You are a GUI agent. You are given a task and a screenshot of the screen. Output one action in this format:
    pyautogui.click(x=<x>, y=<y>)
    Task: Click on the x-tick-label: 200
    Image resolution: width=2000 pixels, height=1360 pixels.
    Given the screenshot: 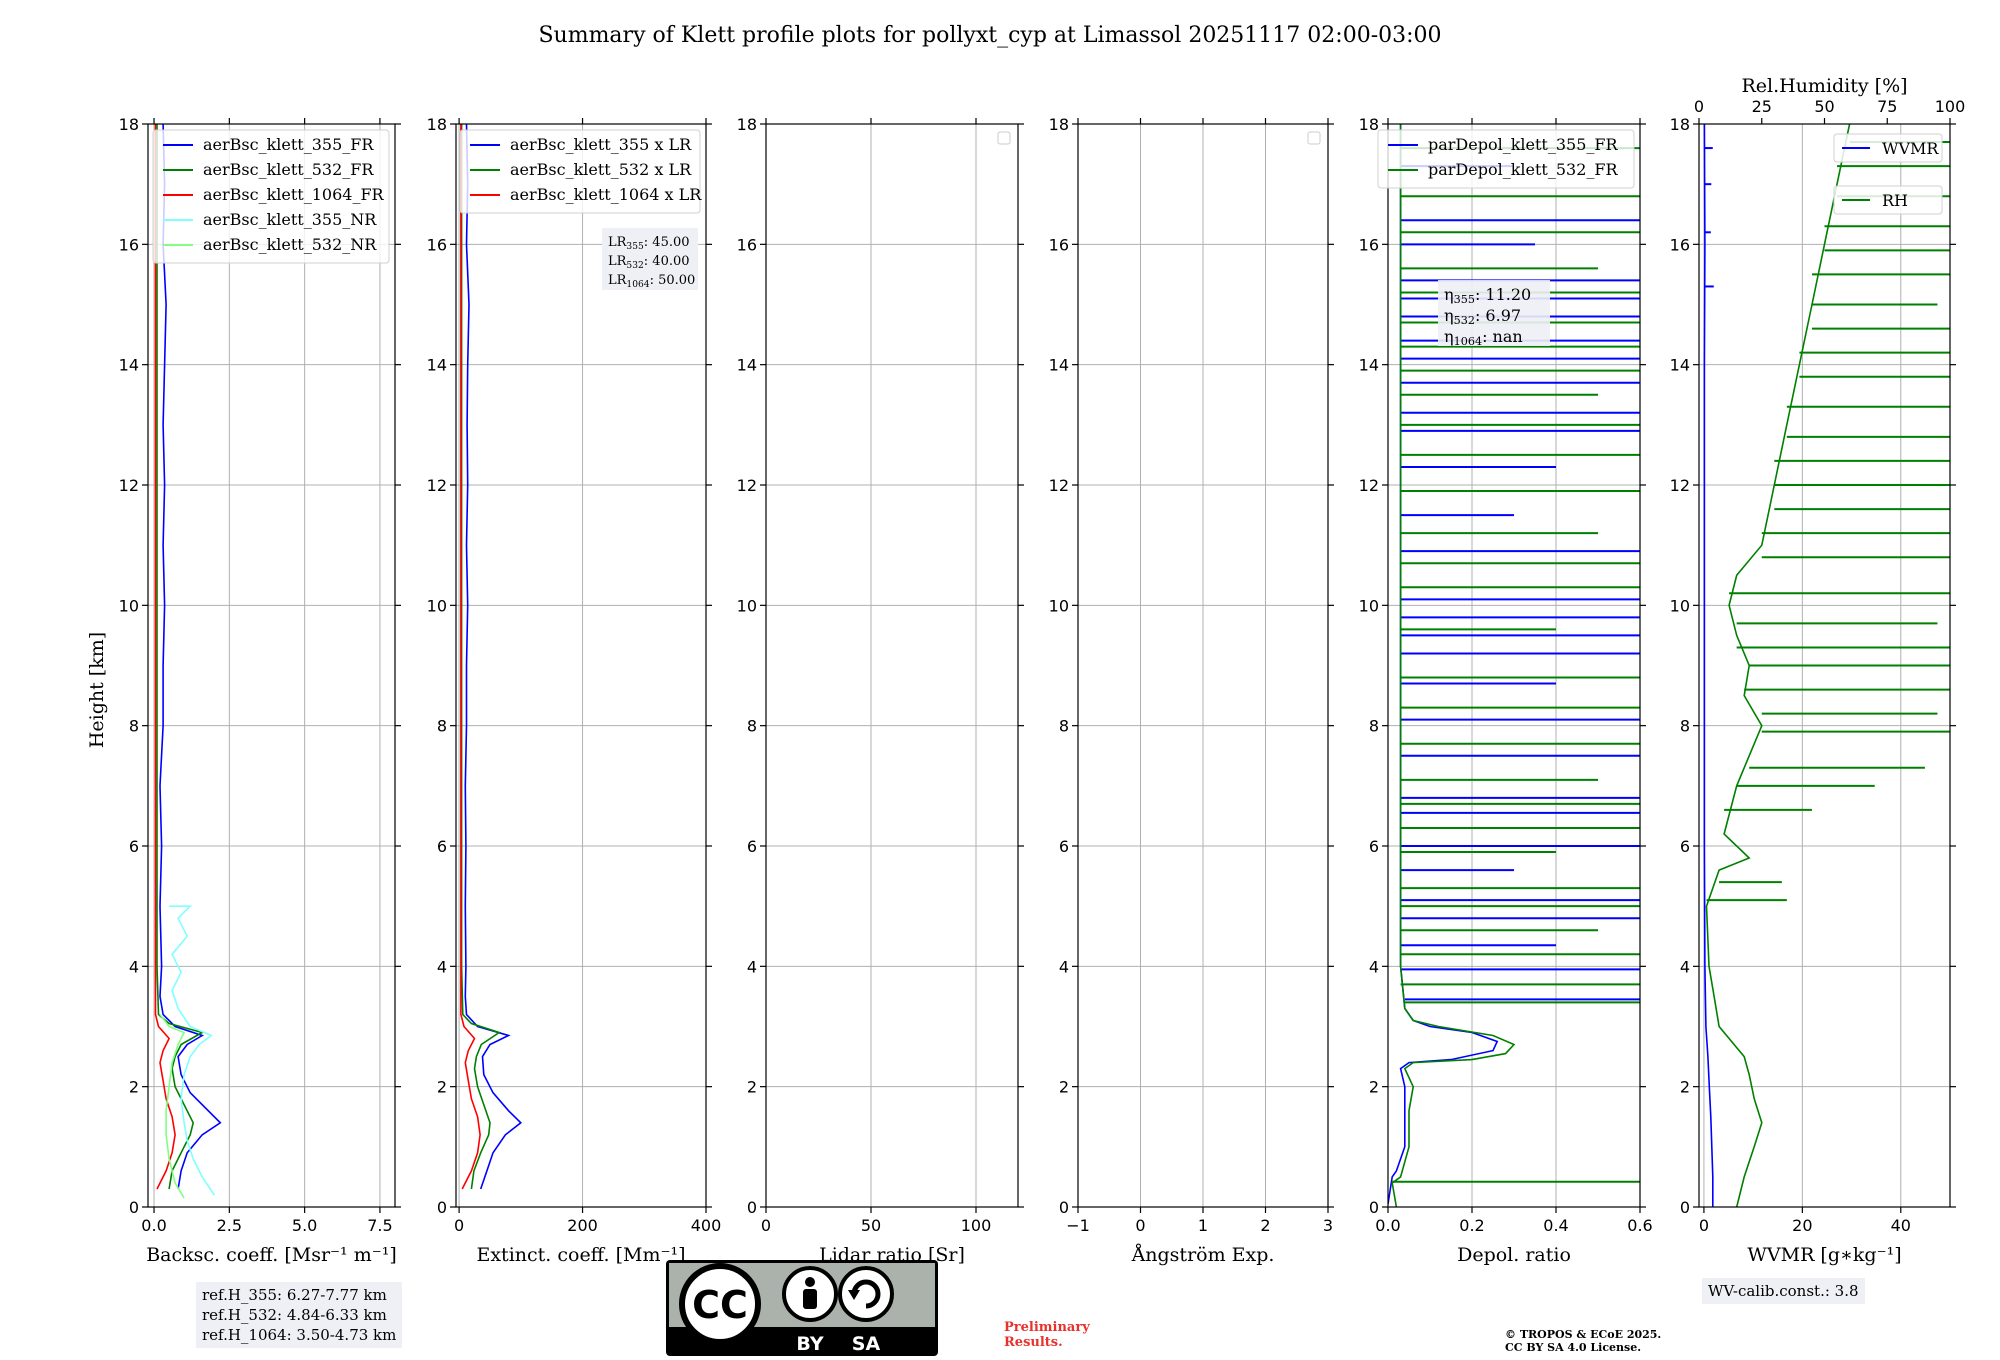 What is the action you would take?
    pyautogui.click(x=582, y=1225)
    